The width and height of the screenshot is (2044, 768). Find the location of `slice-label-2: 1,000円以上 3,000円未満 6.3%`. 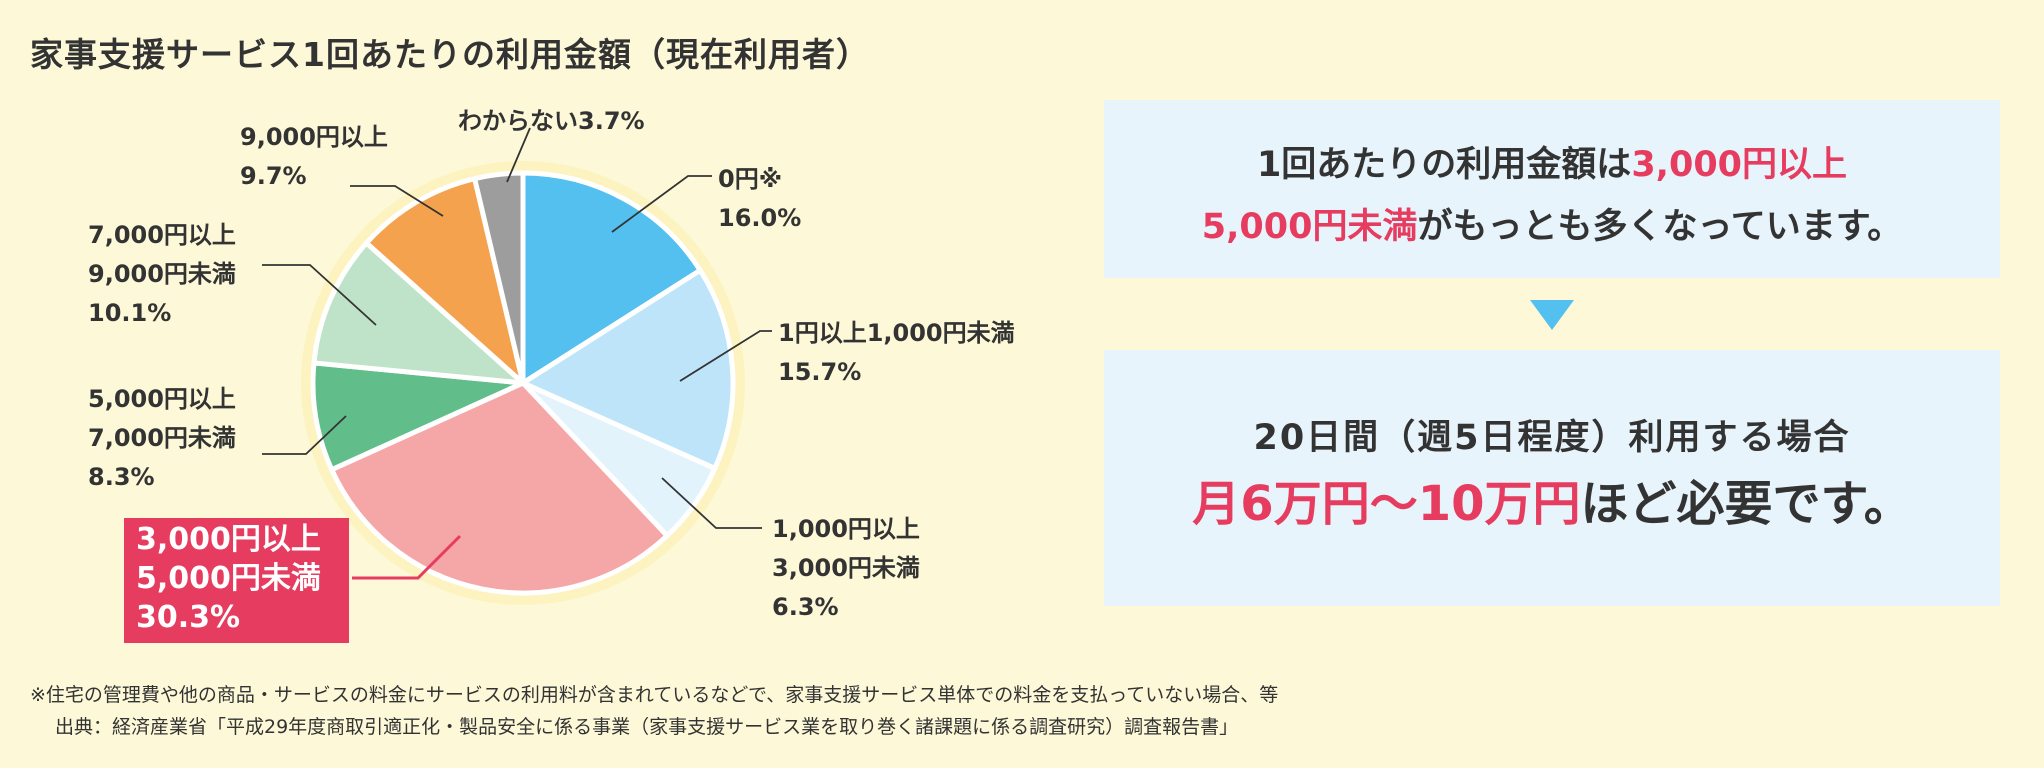

slice-label-2: 1,000円以上 3,000円未満 6.3% is located at coordinates (846, 568).